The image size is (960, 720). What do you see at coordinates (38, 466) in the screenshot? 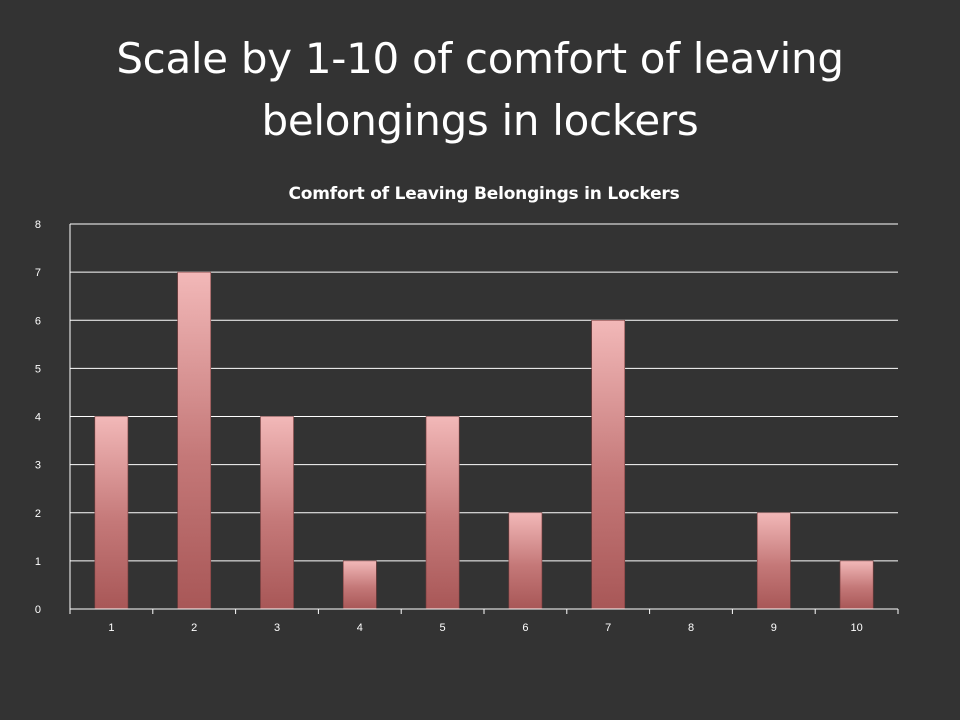
I see `y-tick-label: 3` at bounding box center [38, 466].